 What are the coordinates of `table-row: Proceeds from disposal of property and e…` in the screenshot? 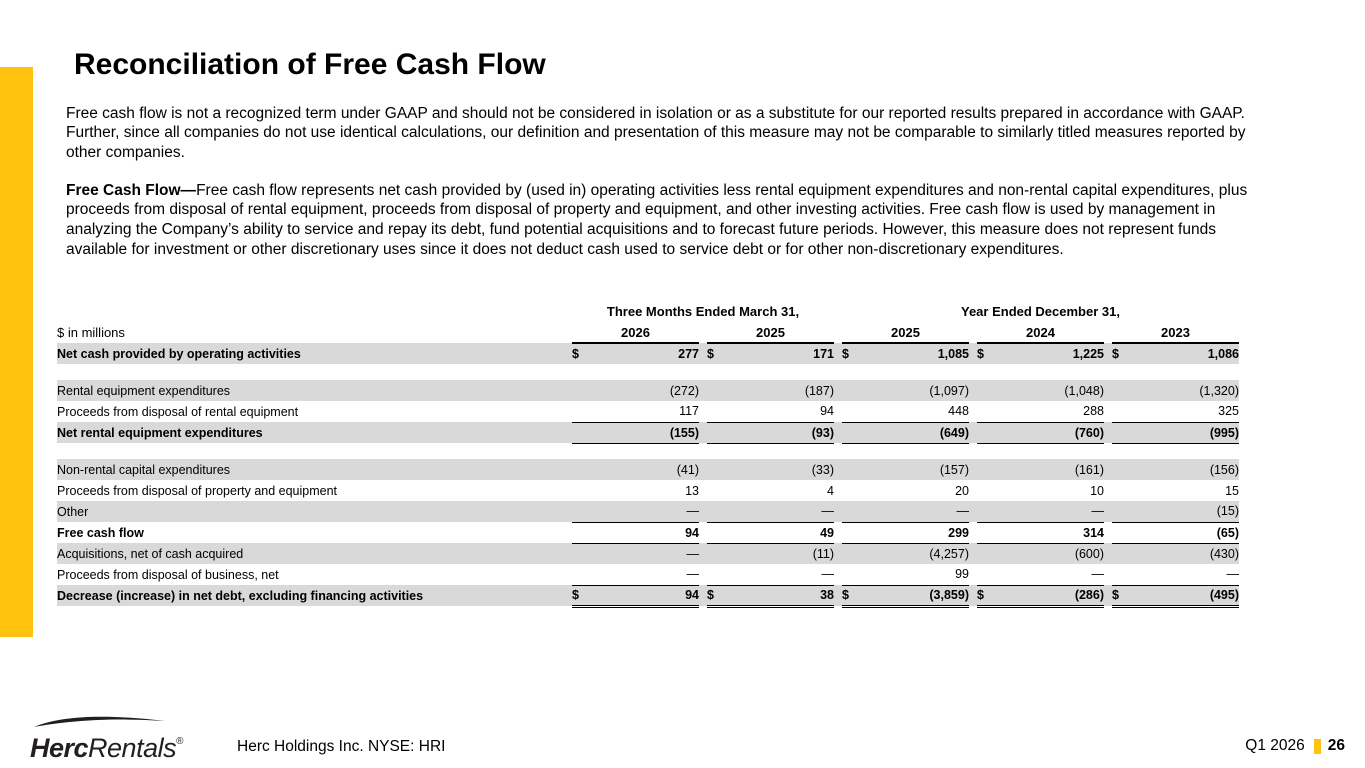 It's located at (648, 490).